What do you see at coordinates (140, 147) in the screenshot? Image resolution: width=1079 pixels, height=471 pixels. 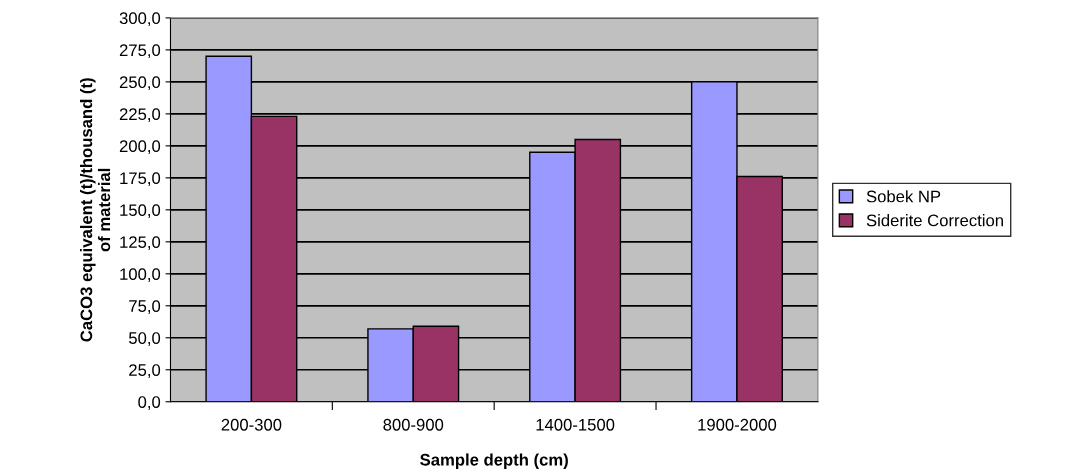 I see `y-tick-label: 200,0` at bounding box center [140, 147].